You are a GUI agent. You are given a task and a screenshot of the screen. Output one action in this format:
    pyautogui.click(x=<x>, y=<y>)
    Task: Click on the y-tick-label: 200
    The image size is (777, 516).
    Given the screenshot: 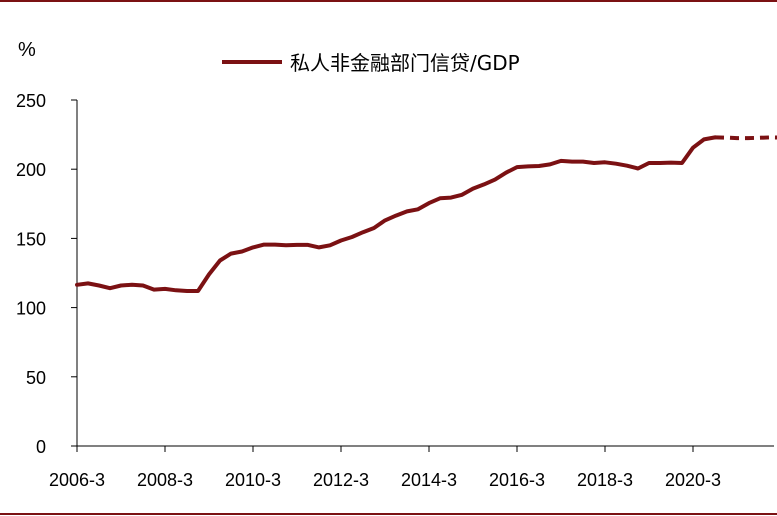 What is the action you would take?
    pyautogui.click(x=31, y=170)
    